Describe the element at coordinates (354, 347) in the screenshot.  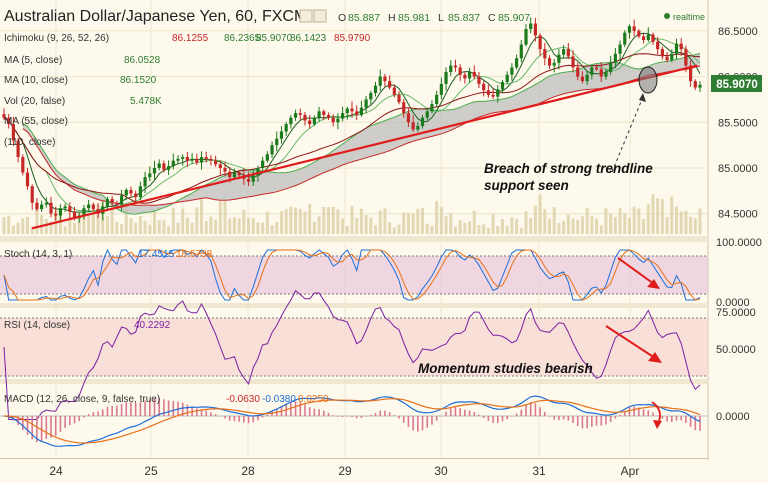
I see `rsi-band` at that location.